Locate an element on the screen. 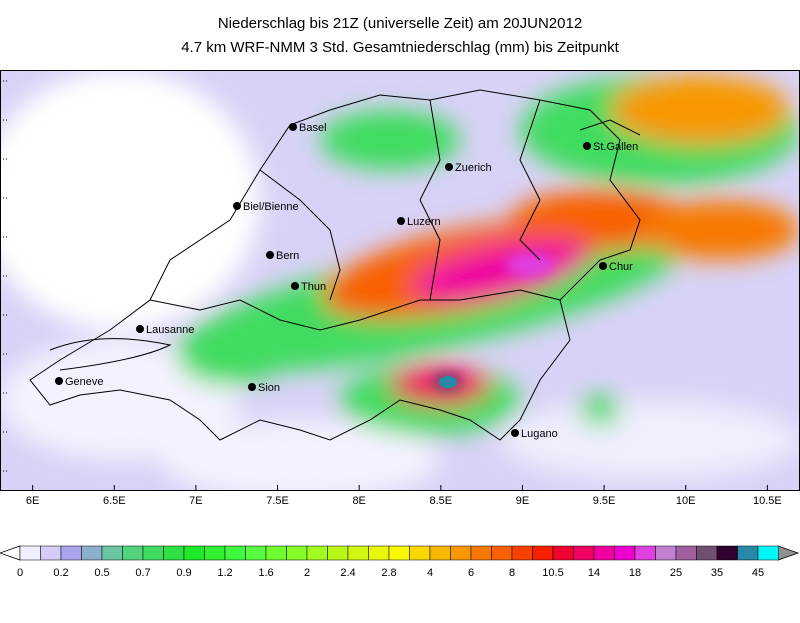 This screenshot has height=623, width=800. colorbar-label: 0.5 is located at coordinates (101, 573).